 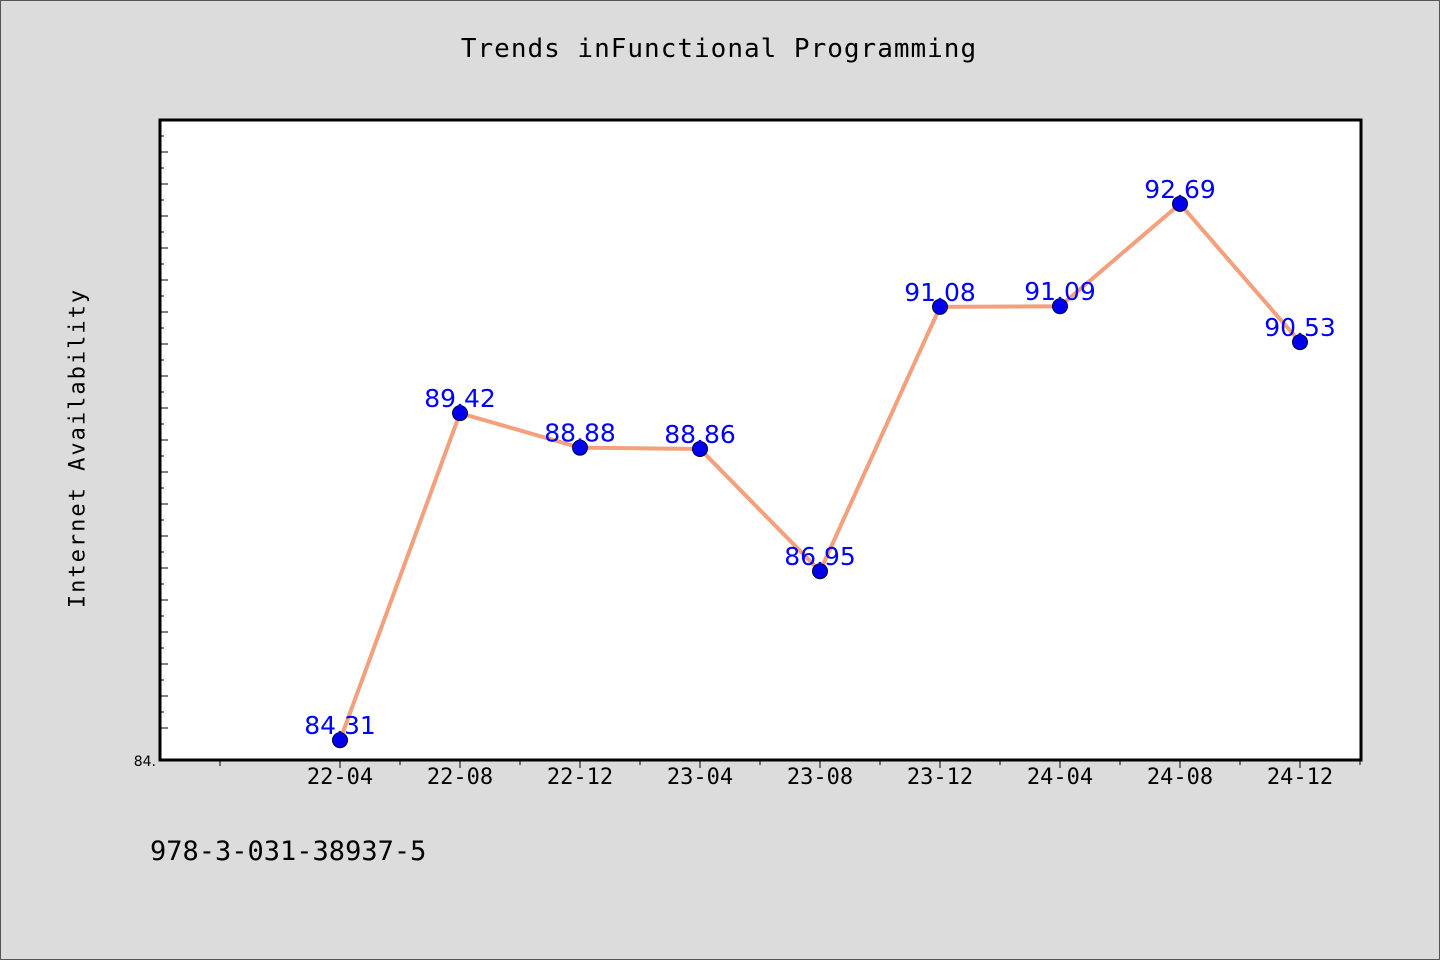 What do you see at coordinates (1180, 189) in the screenshot?
I see `data-label: 92.69` at bounding box center [1180, 189].